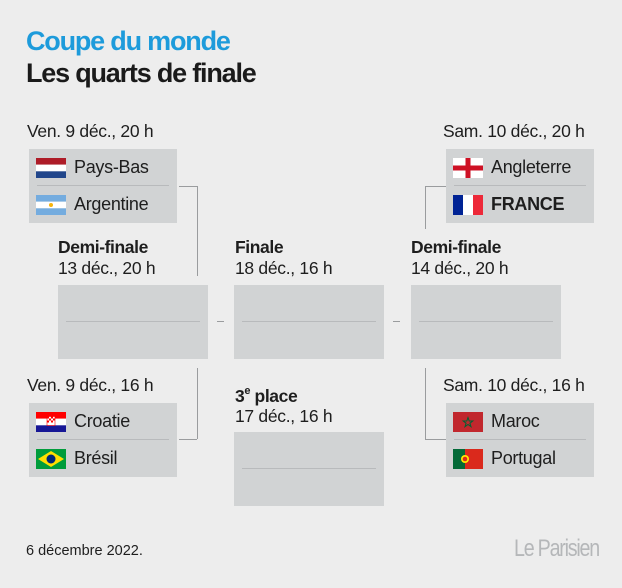 The width and height of the screenshot is (622, 588). I want to click on third-place-box, so click(309, 469).